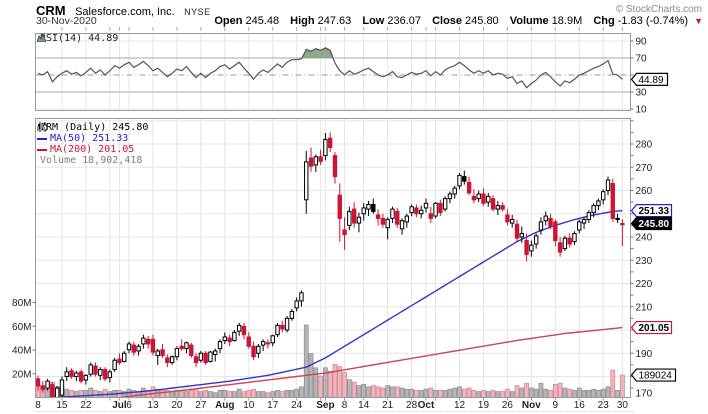  What do you see at coordinates (644, 145) in the screenshot?
I see `svg-text: 280` at bounding box center [644, 145].